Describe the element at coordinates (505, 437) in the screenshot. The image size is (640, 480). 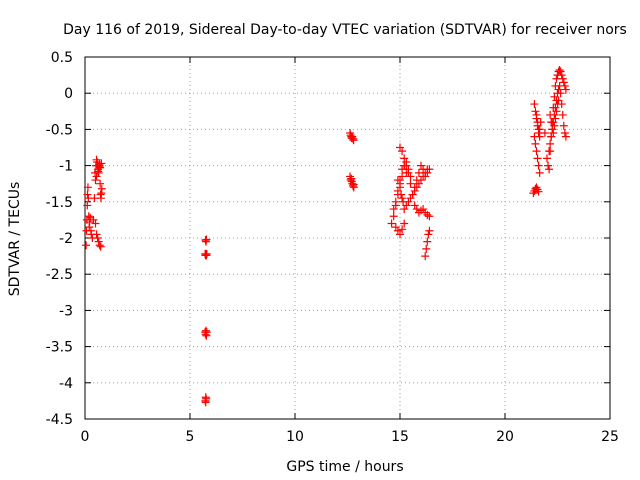
I see `x-tick-label: 20` at that location.